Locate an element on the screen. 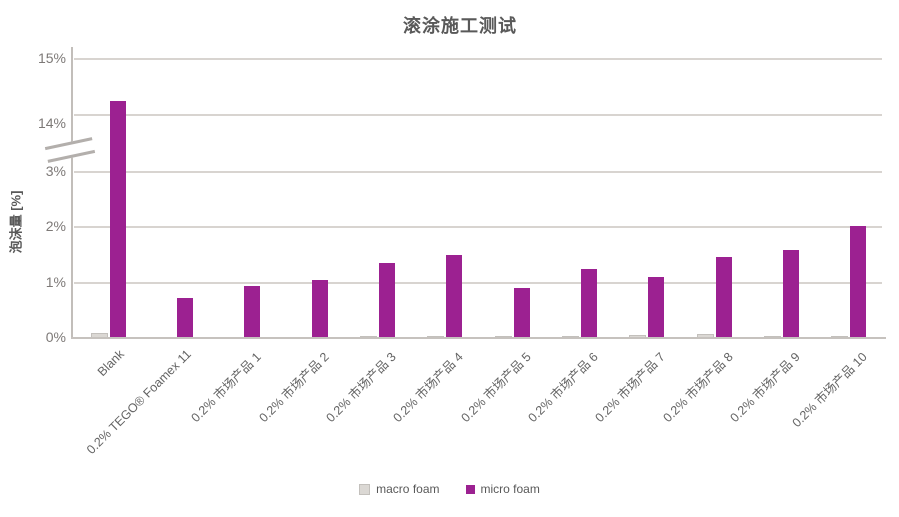 This screenshot has width=899, height=517. y-tick-label-0%: 0% is located at coordinates (55, 337).